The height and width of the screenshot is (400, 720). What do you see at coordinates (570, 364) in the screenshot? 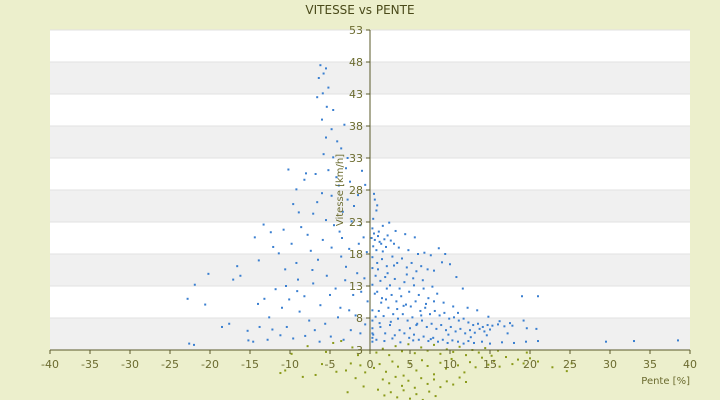
I see `x-tick-label: 25` at bounding box center [570, 364].